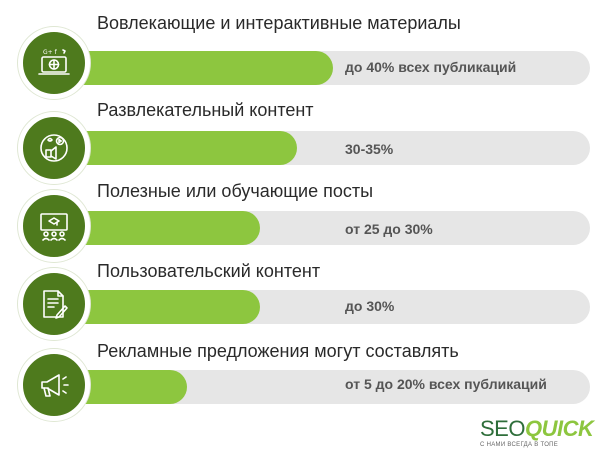 This screenshot has height=467, width=613. Describe the element at coordinates (369, 149) in the screenshot. I see `value-label: 30-35%` at that location.